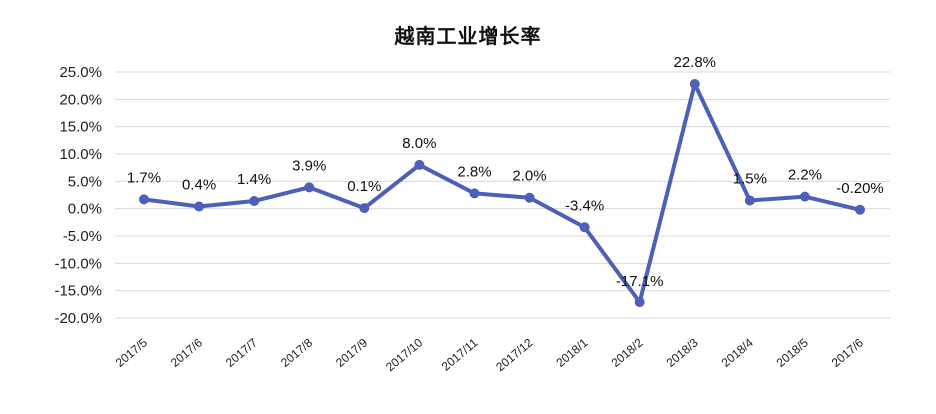  I want to click on x-tick-label: 2017/11, so click(460, 354).